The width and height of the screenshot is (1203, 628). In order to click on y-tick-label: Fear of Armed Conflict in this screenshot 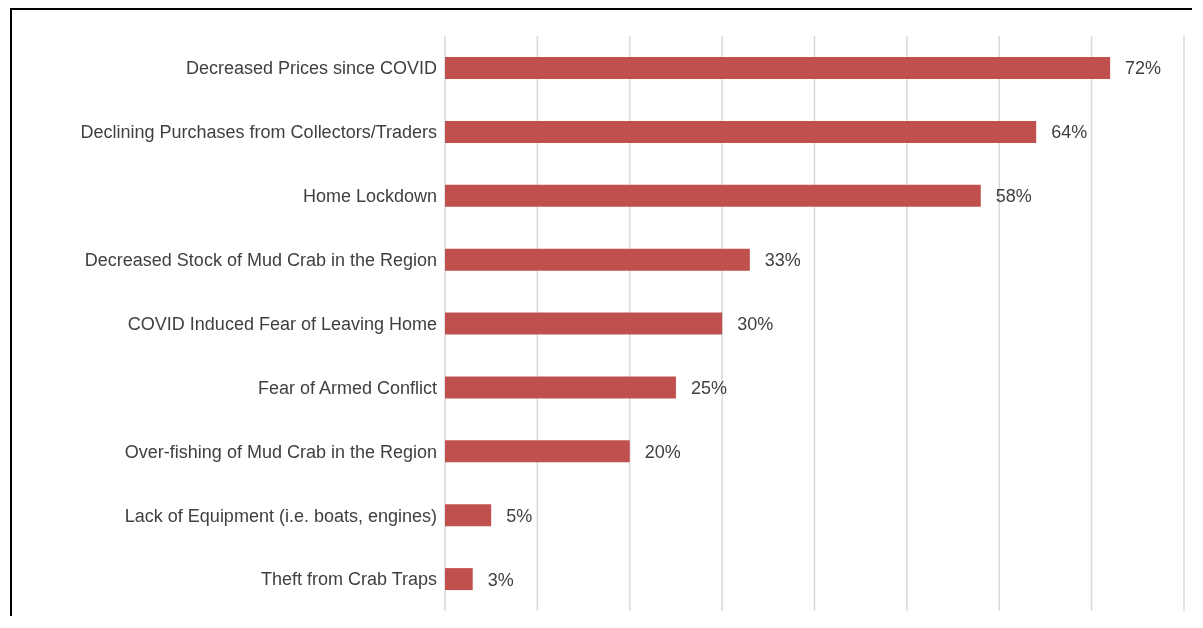, I will do `click(347, 387)`.